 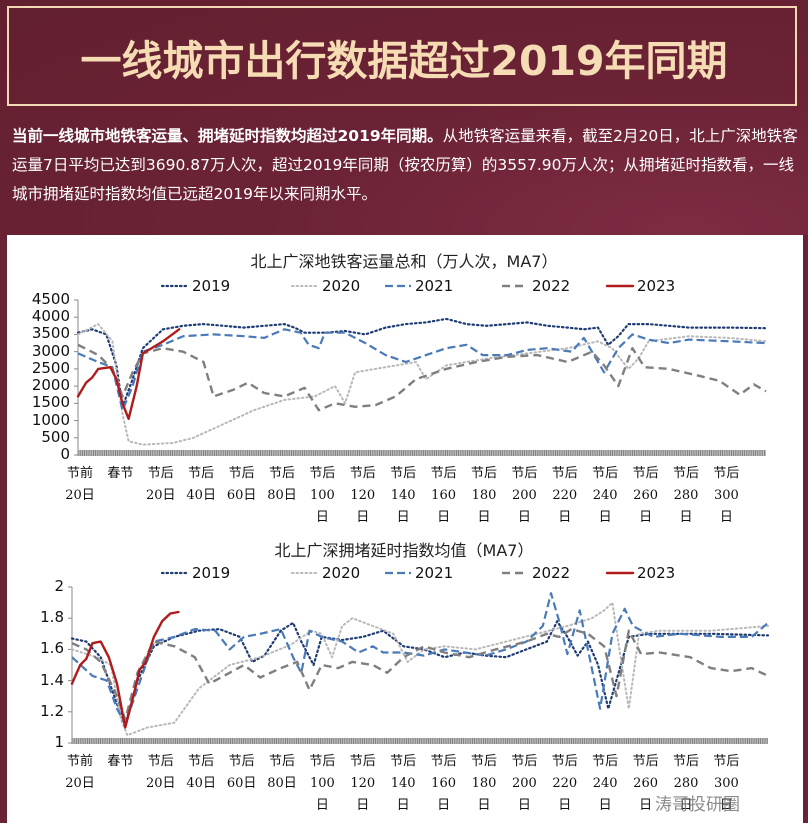 What do you see at coordinates (55, 436) in the screenshot?
I see `y-tick-label: 500` at bounding box center [55, 436].